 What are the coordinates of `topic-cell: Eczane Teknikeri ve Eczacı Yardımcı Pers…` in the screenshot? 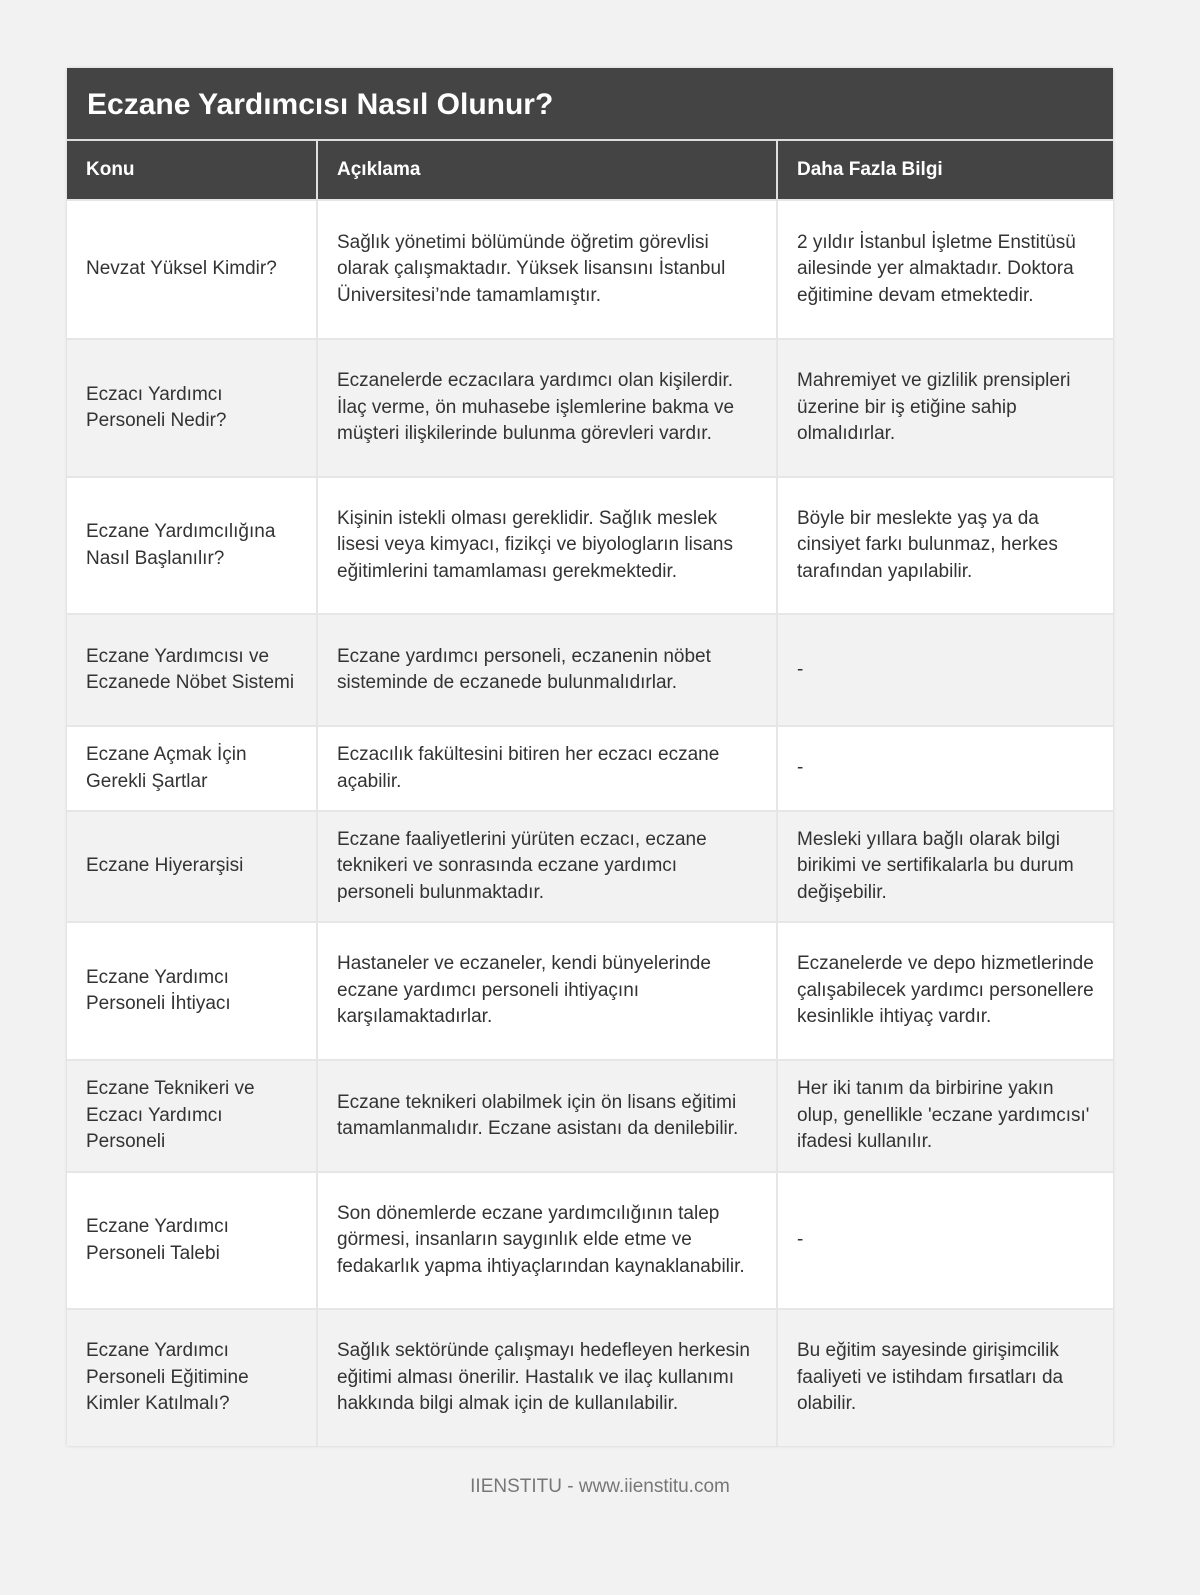 It's located at (192, 1115).